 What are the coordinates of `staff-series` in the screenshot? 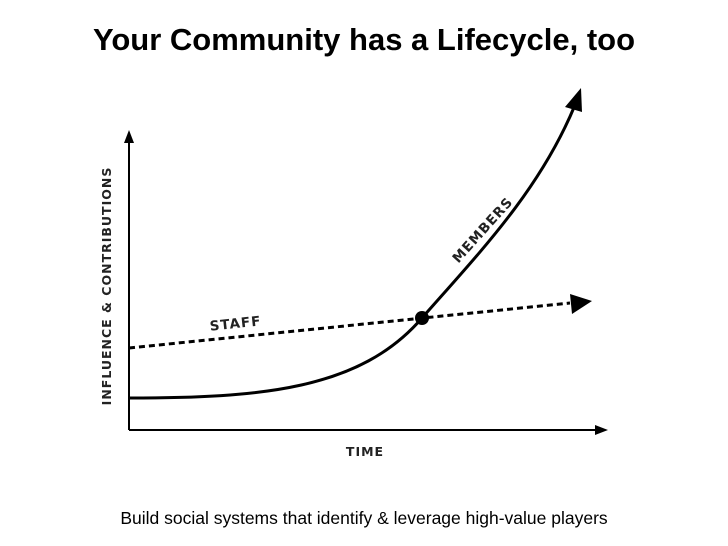 It's located at (360, 322).